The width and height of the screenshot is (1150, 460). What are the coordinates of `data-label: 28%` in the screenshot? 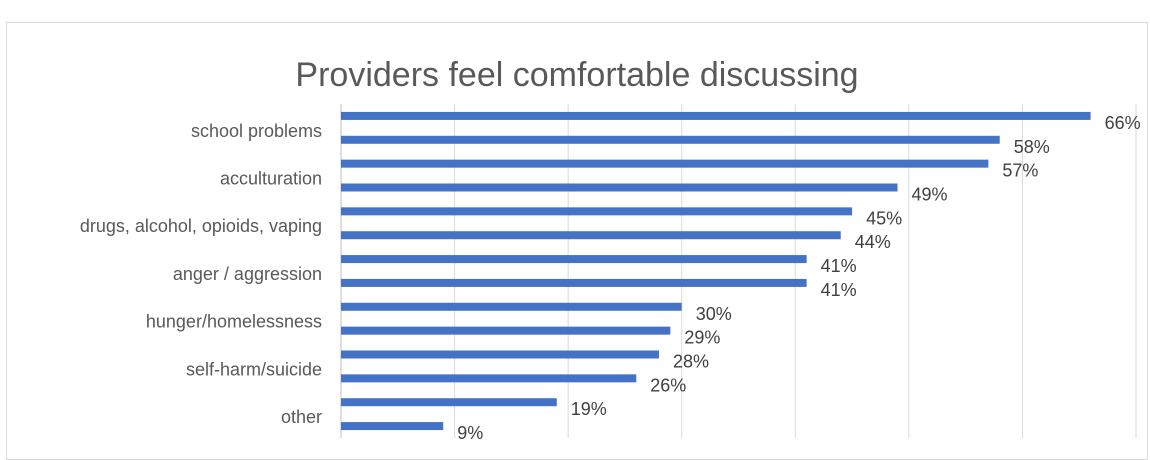 It's located at (691, 362).